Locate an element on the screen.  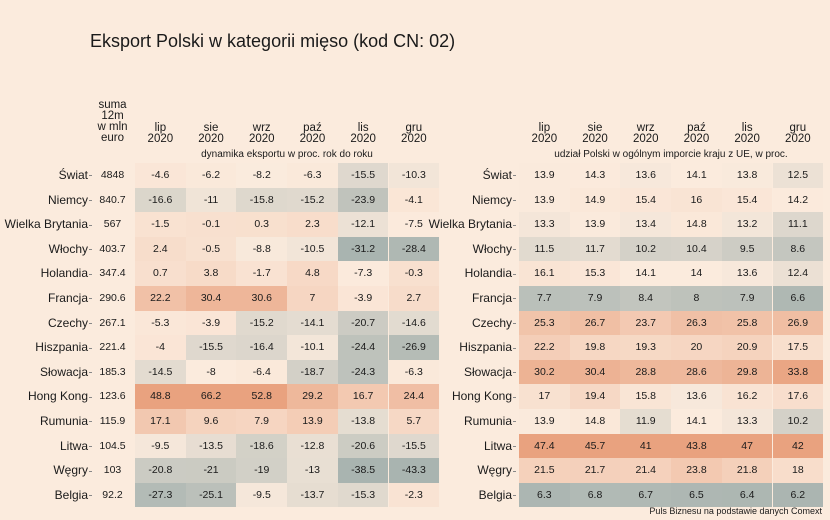
country-label: Węgry is located at coordinates (72, 470).